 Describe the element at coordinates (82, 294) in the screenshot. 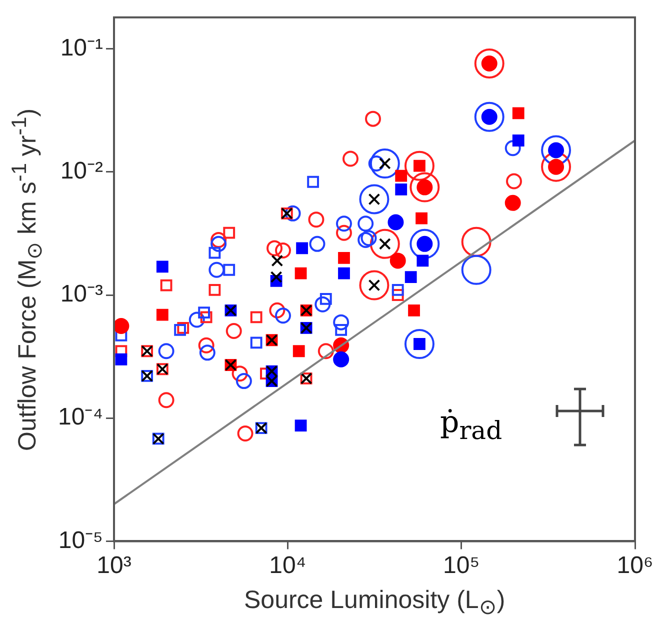

I see `y-tick-label: 10⁻³` at that location.